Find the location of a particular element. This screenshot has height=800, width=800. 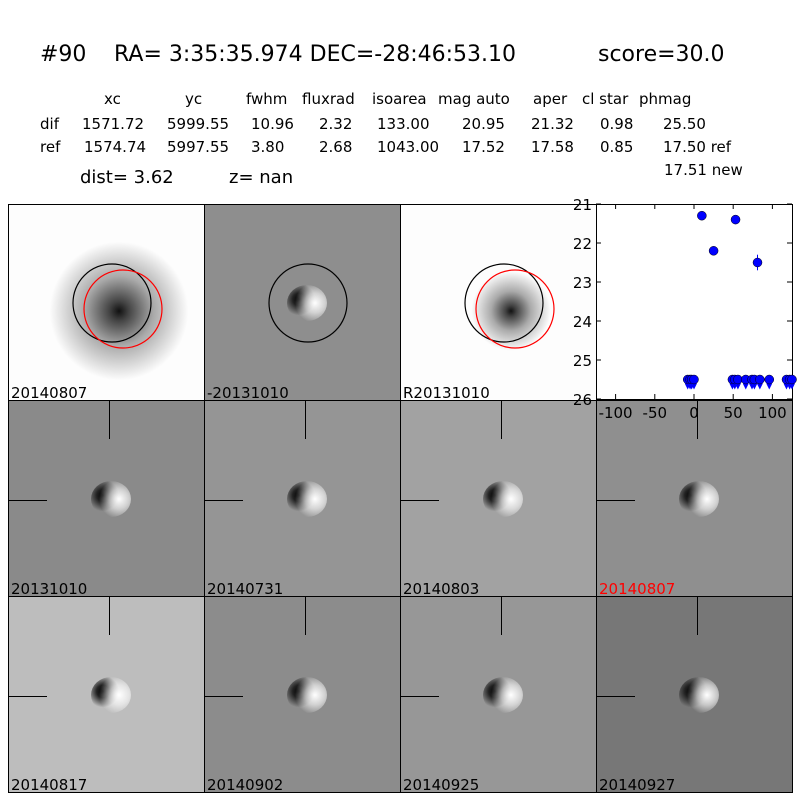

stamp-date-label: -20131010 is located at coordinates (248, 392).